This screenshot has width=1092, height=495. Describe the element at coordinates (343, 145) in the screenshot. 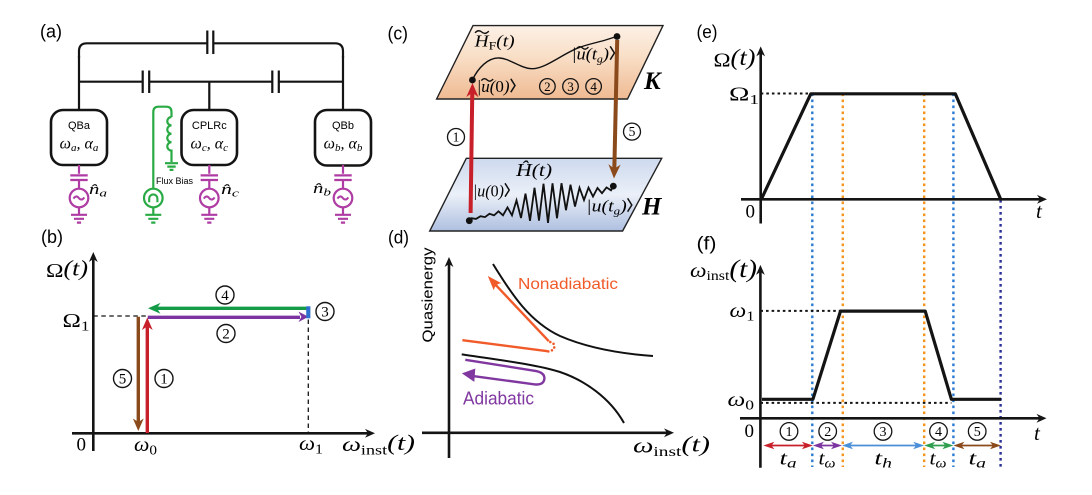

I see `svg-text: ωb, αb` at that location.